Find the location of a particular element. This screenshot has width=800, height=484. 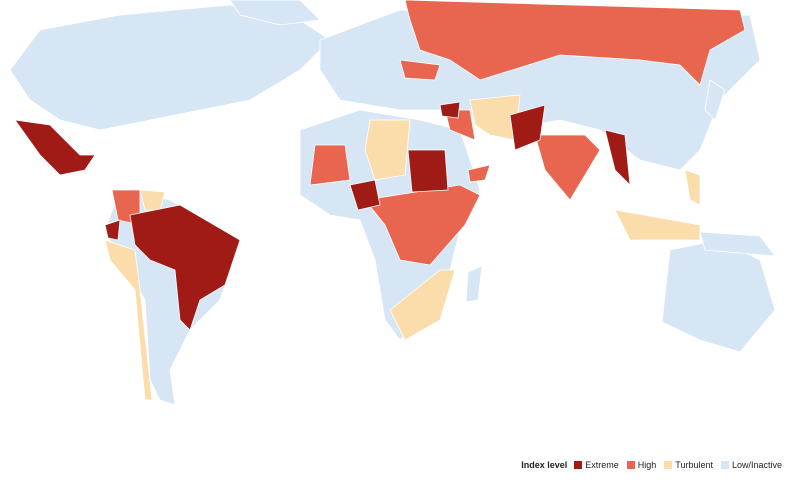

legend-label: Turbulent is located at coordinates (694, 465).